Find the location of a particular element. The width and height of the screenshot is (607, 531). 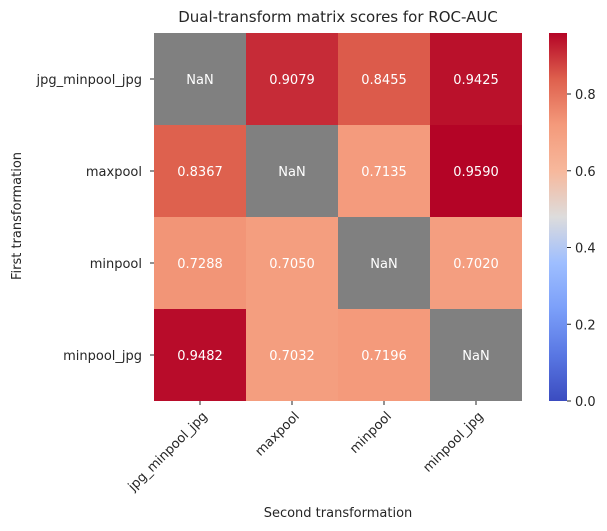

col-tick-label: minpool is located at coordinates (371, 433).